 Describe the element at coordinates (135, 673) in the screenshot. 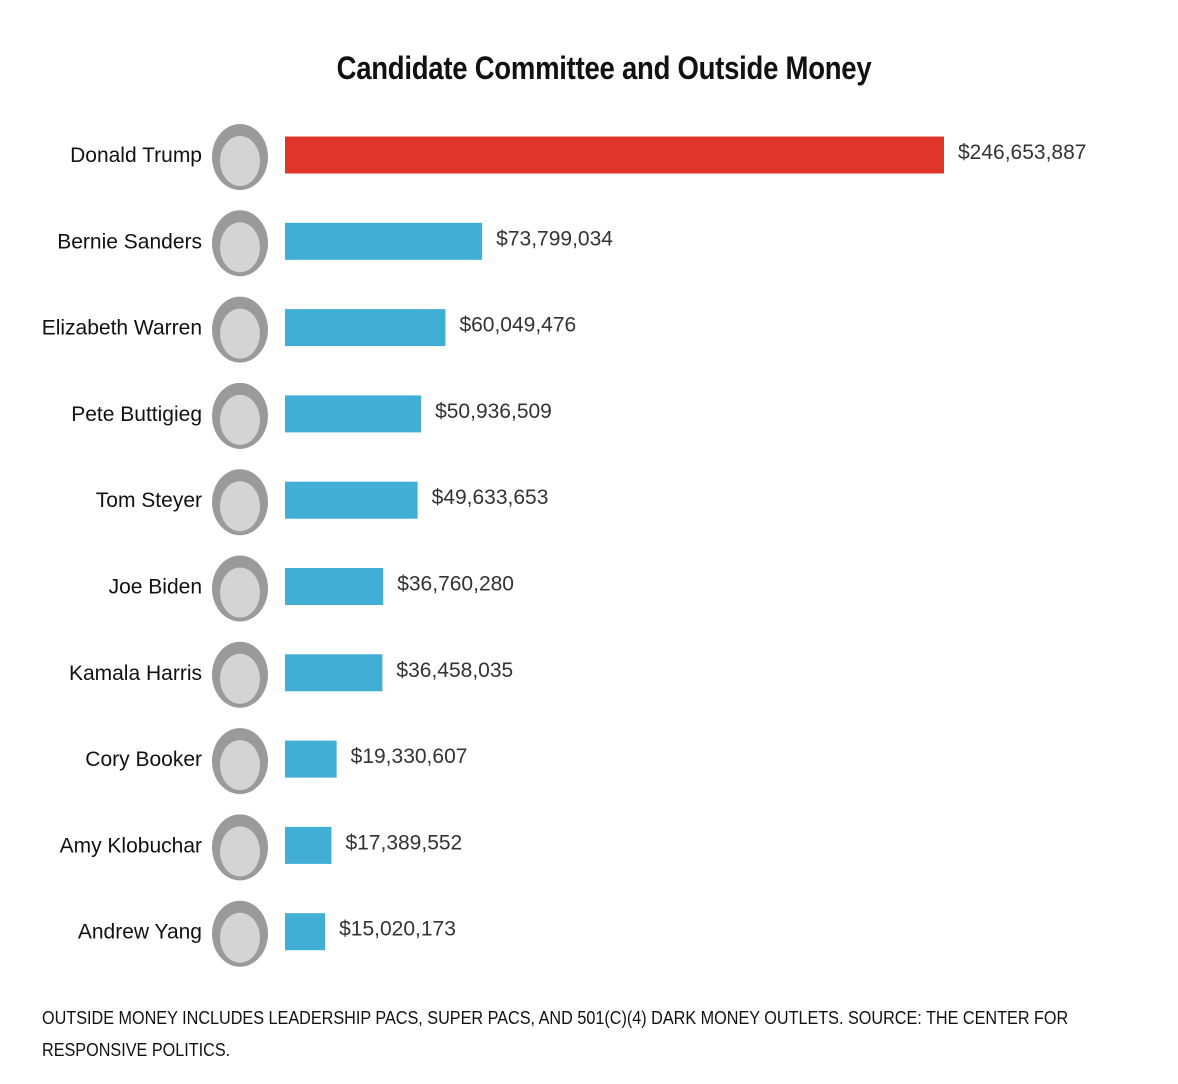

I see `category-label: Kamala Harris` at that location.